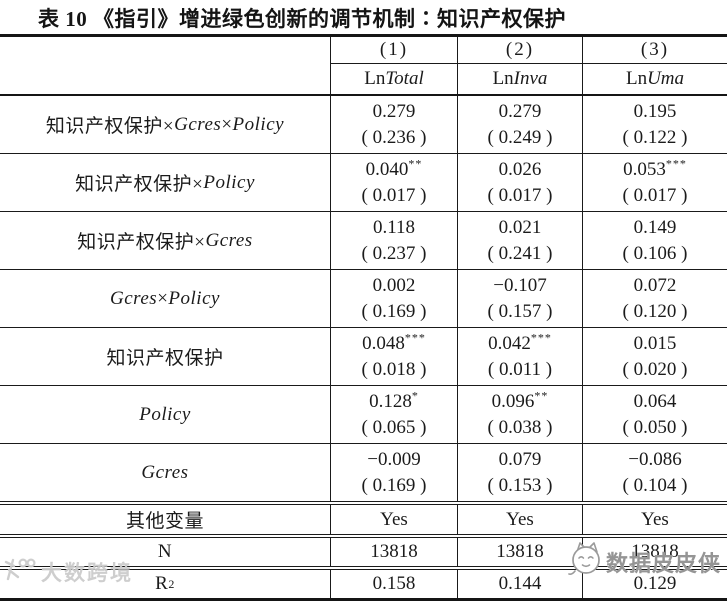 The image size is (727, 601). I want to click on column-variable-header: Ln Total, so click(393, 79).